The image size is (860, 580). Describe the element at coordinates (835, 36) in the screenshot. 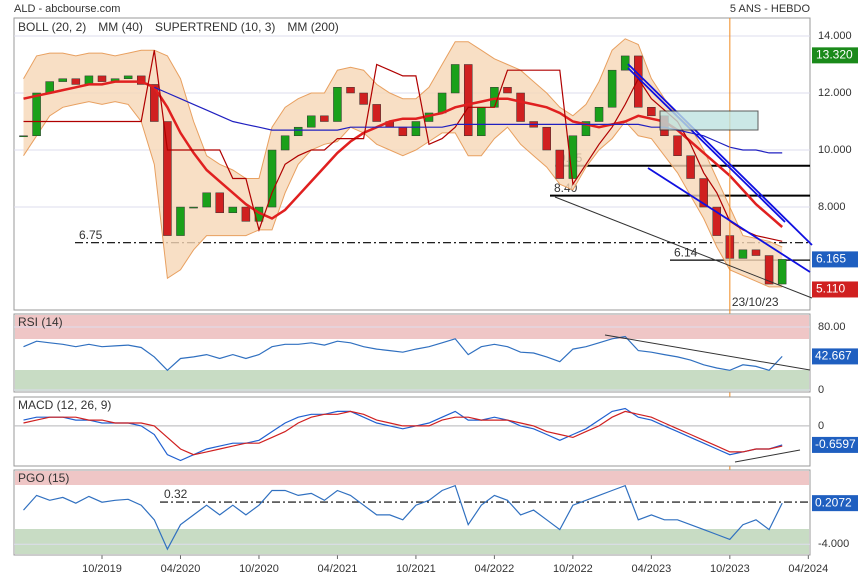

I see `y-tick-label: 14.000` at that location.